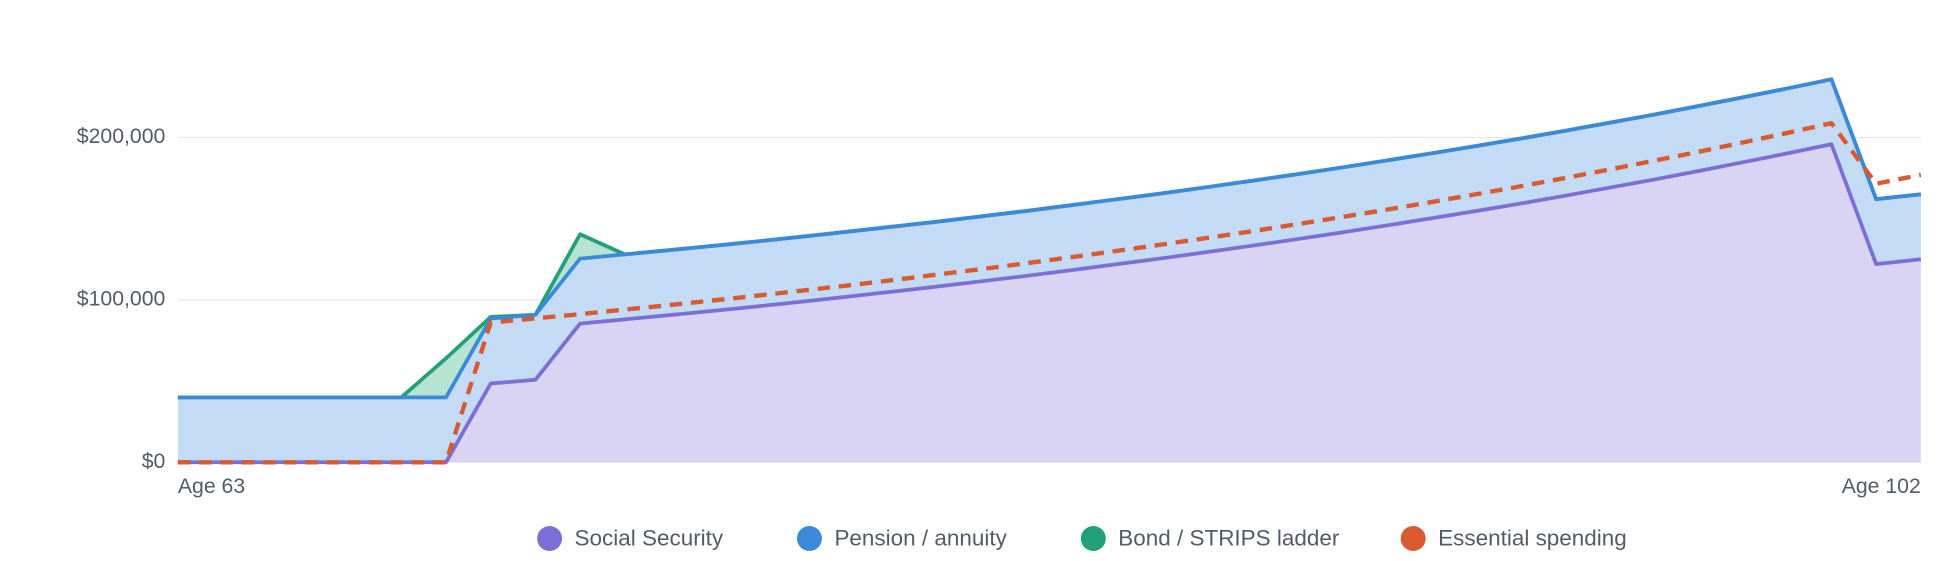  I want to click on legend-label: Social Security, so click(649, 538).